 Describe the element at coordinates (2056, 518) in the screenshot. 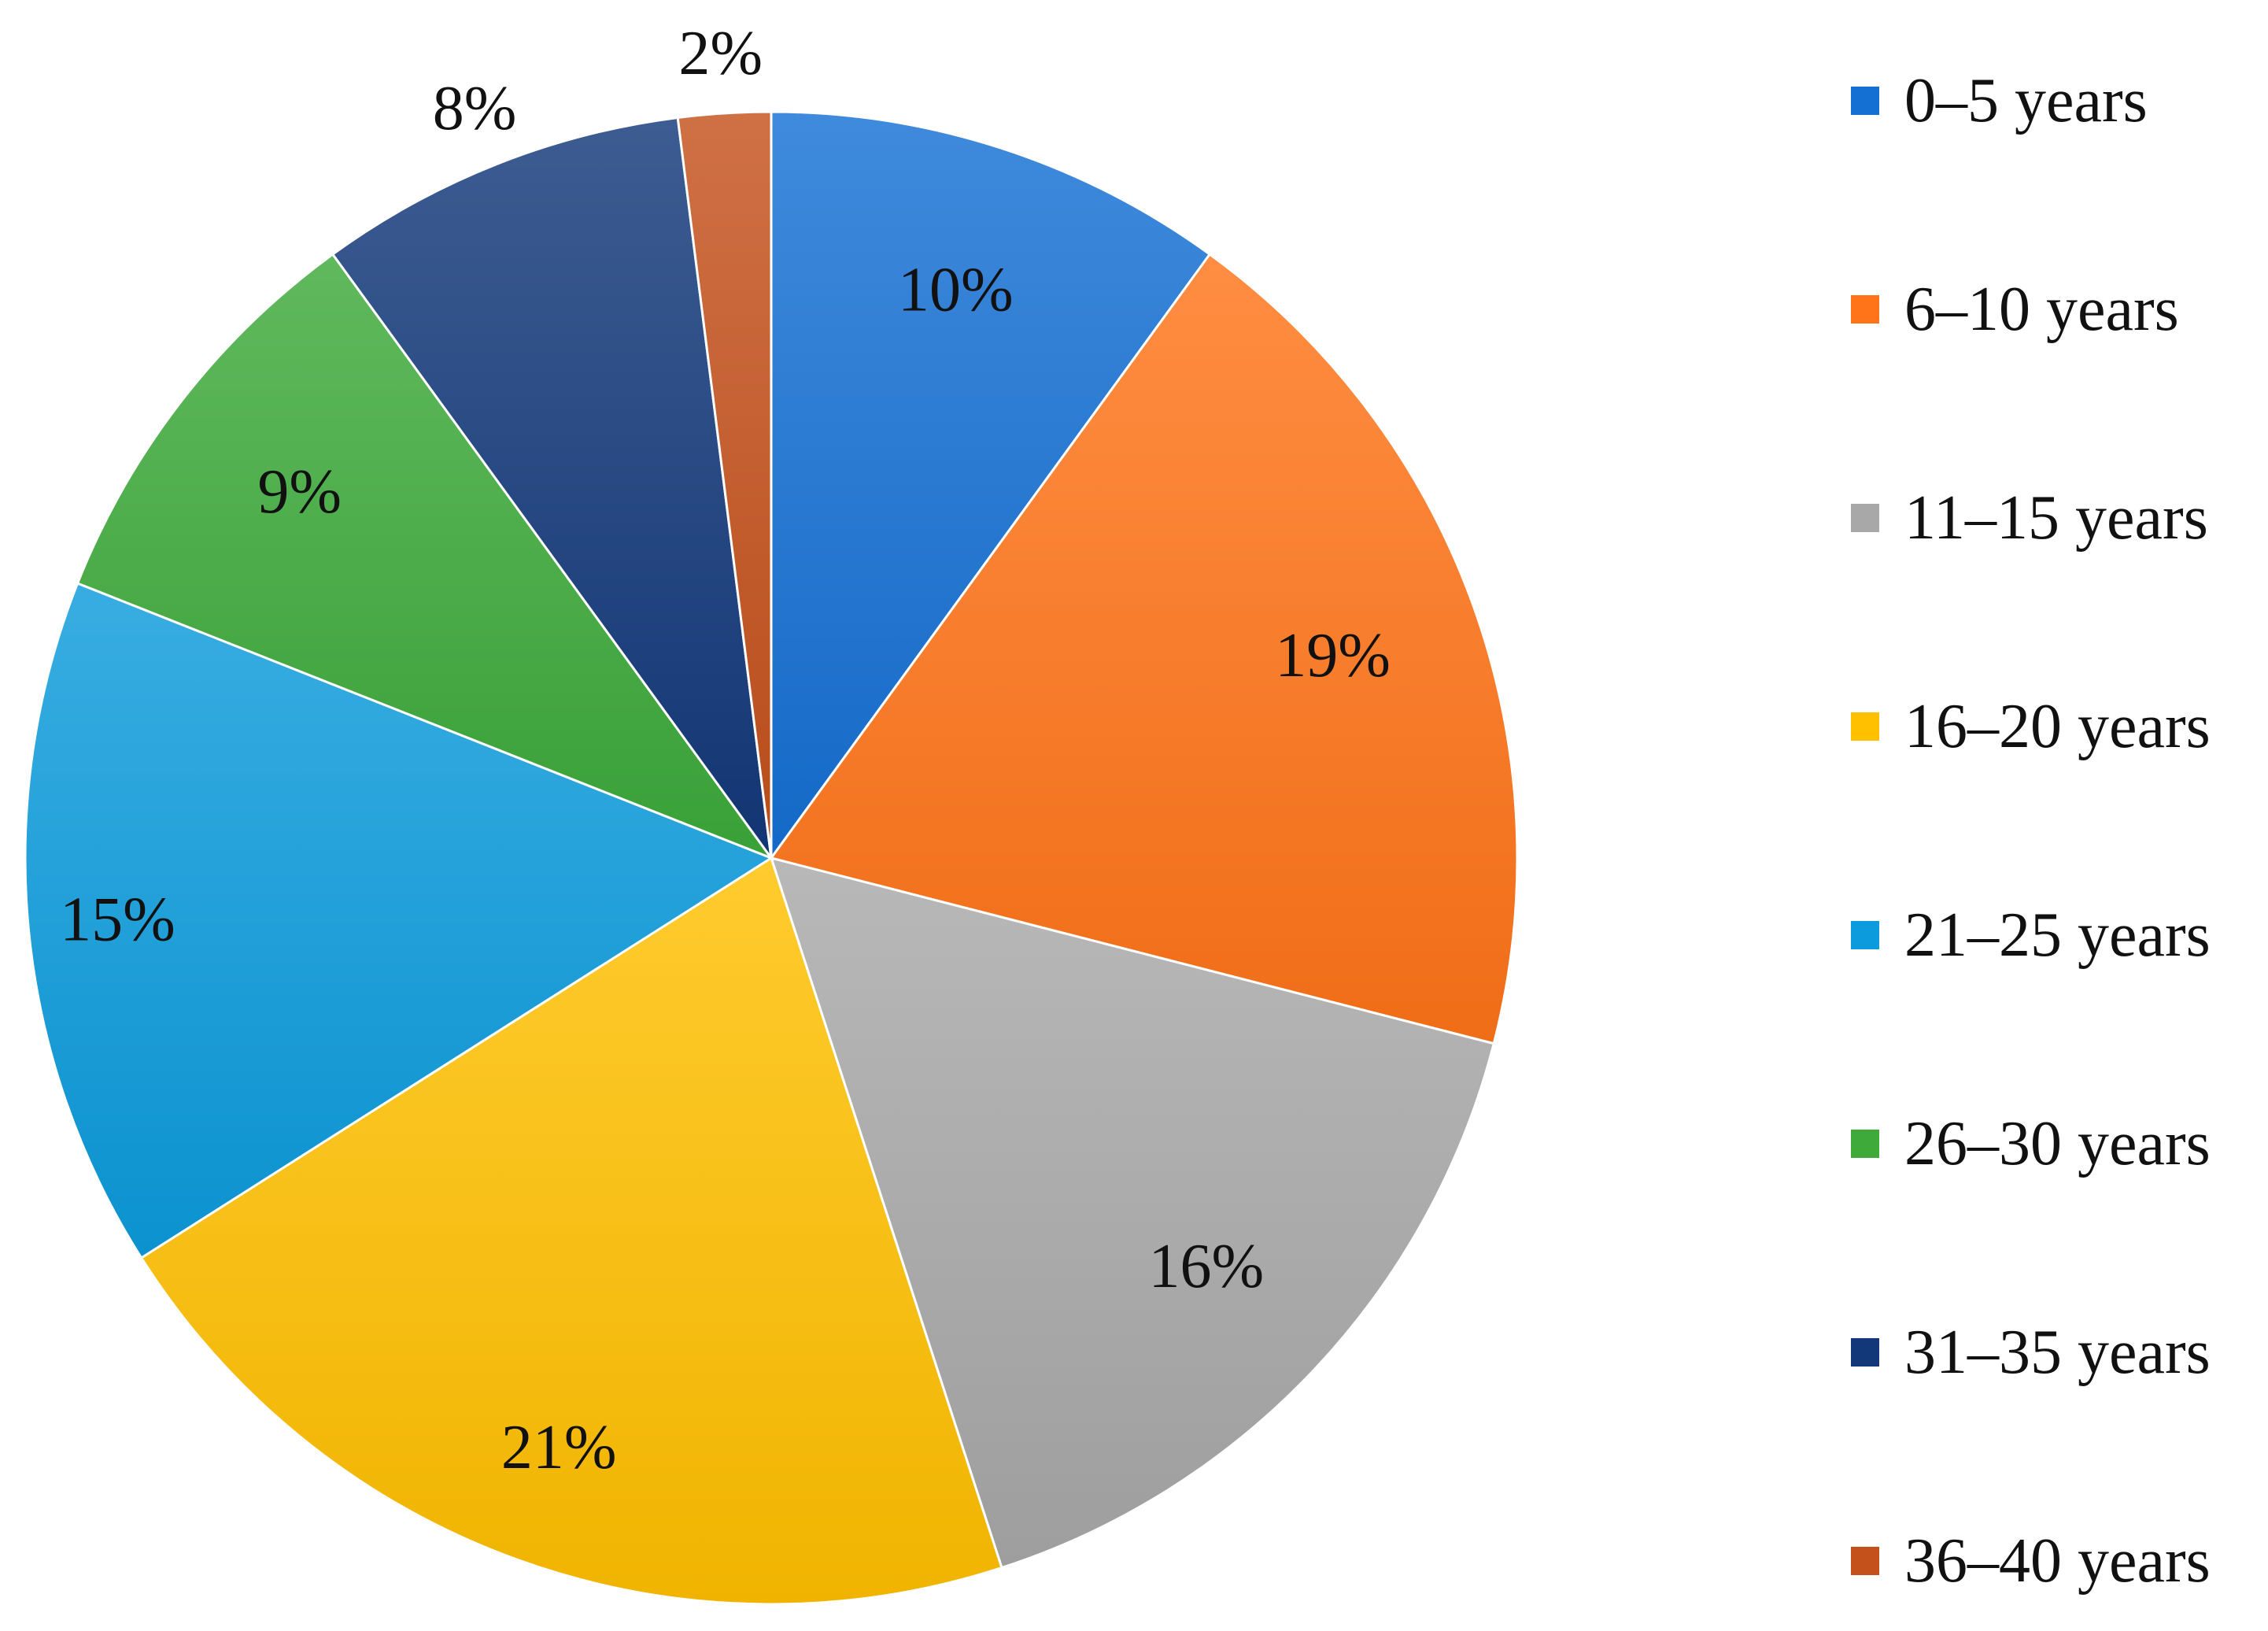

I see `legend-label-11-15-years: 11–15 years` at that location.